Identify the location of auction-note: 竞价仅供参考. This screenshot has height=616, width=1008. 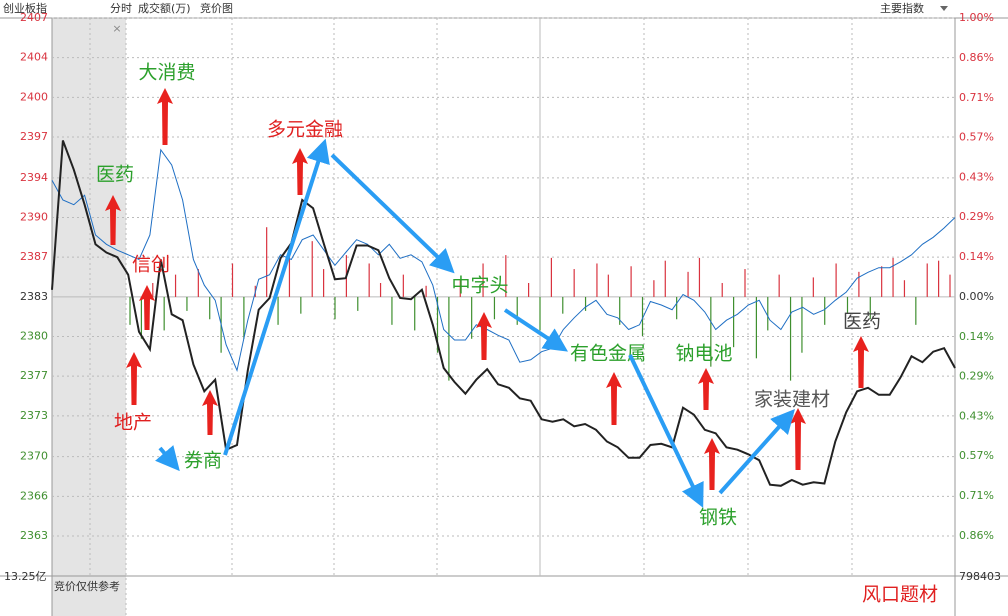
(87, 586).